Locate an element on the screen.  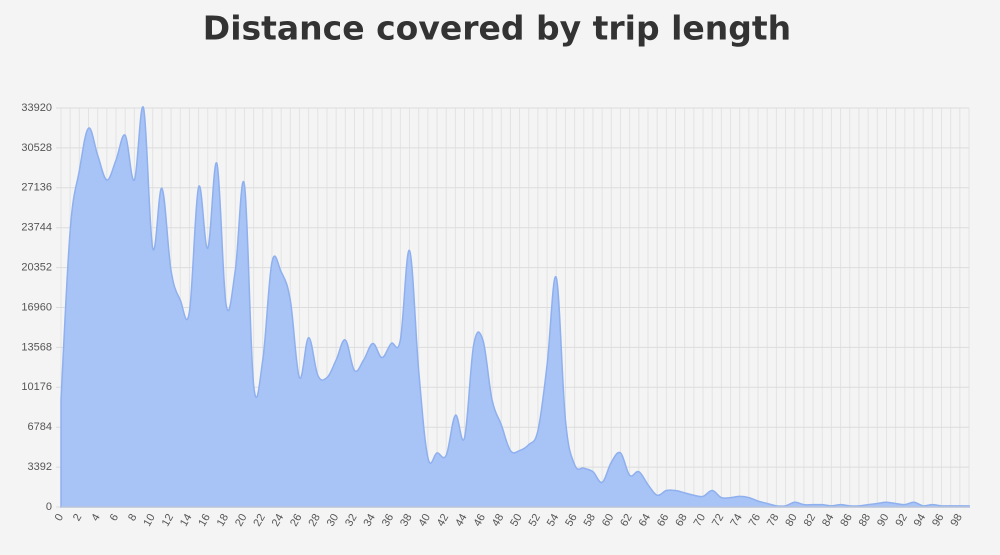
x-tick-label: 20 is located at coordinates (241, 520).